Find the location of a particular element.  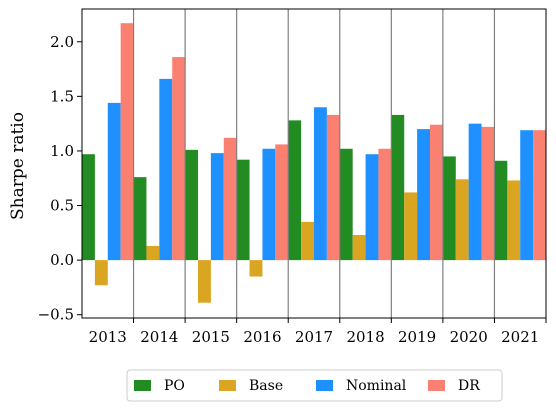

y-tick-label: 0.5 is located at coordinates (62, 206).